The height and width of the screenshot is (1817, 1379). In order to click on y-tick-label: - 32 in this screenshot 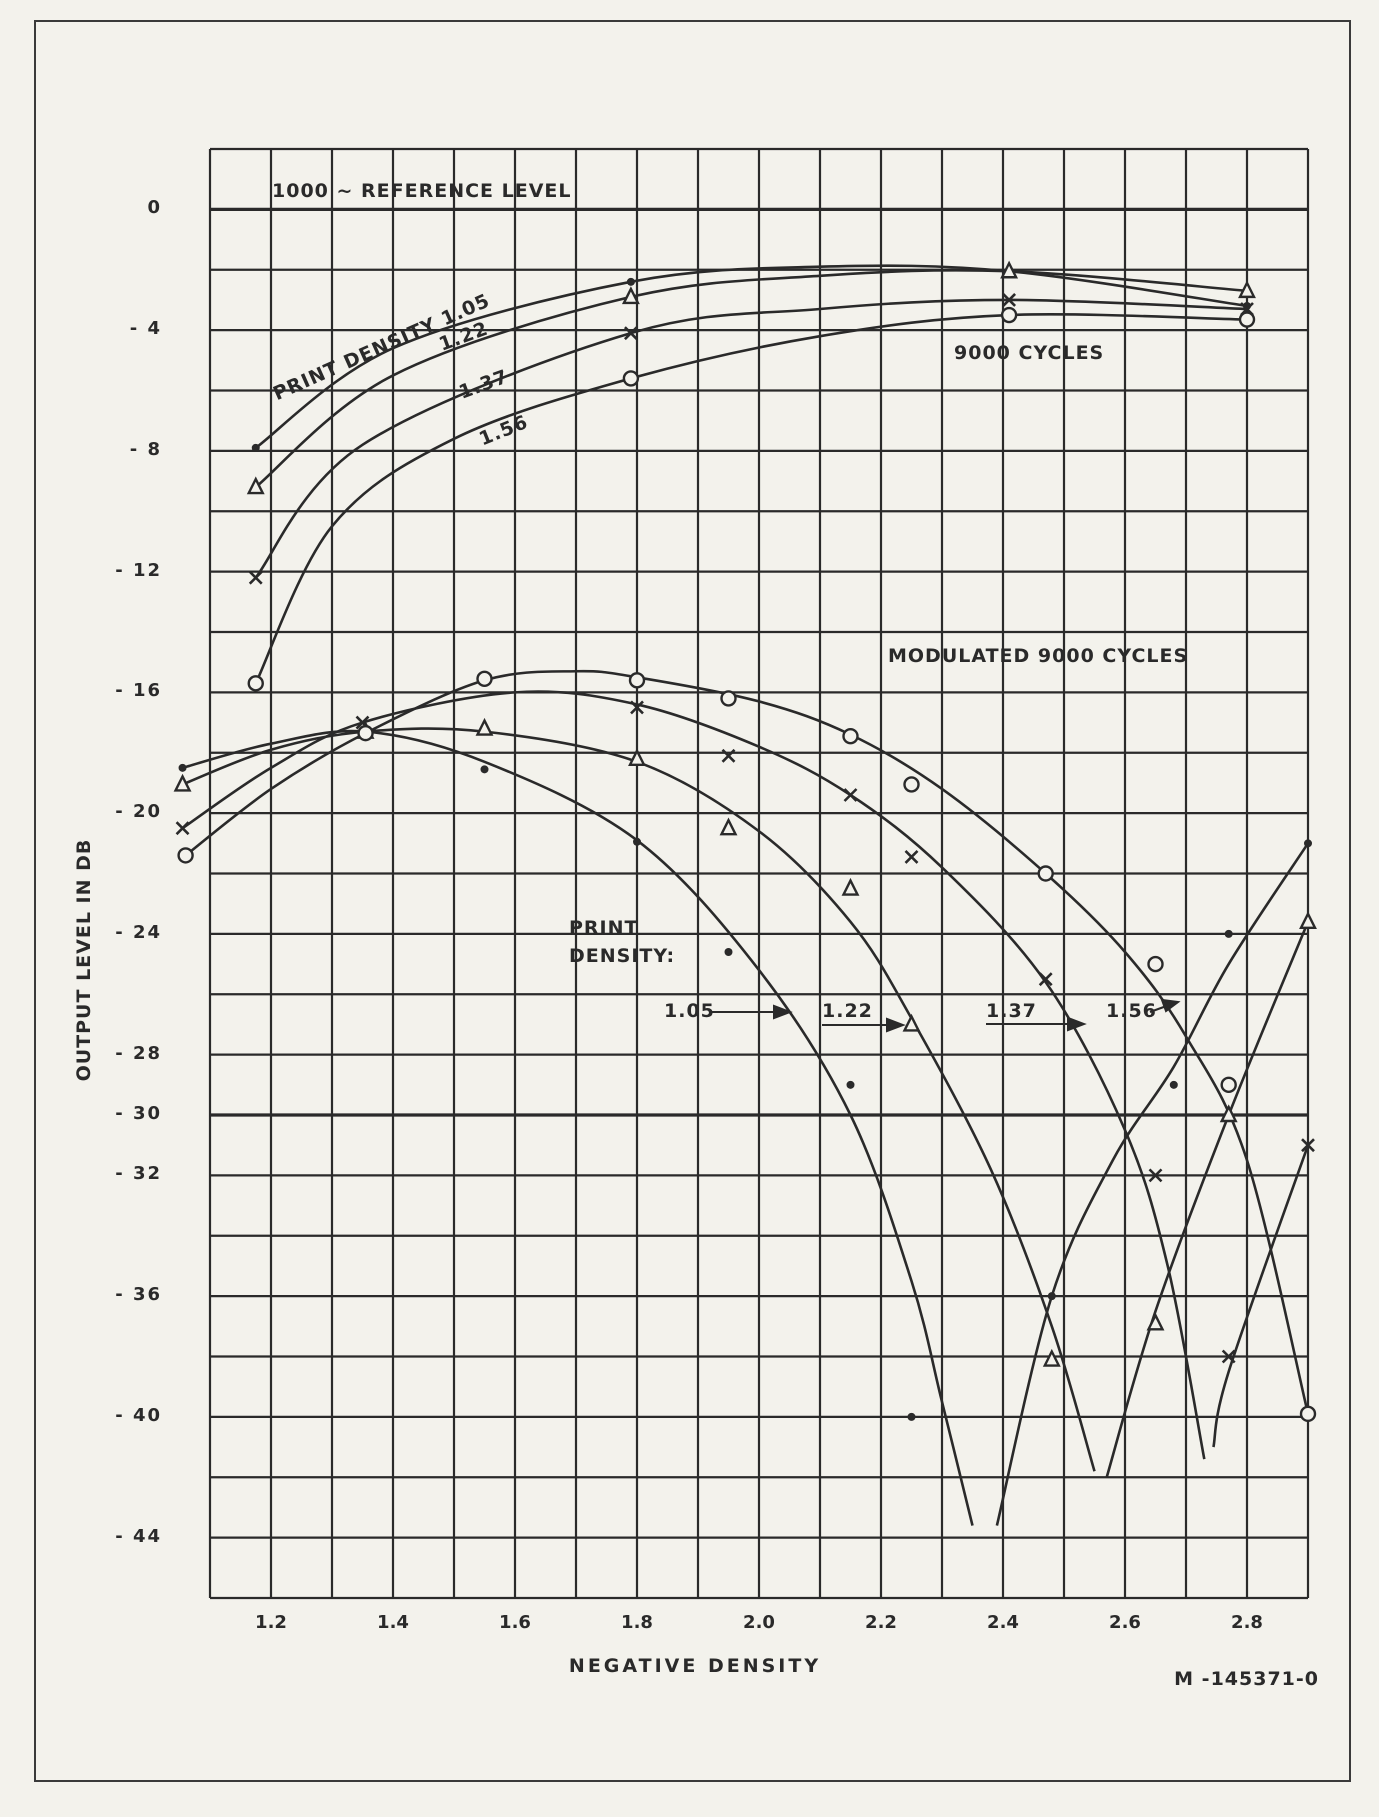, I will do `click(138, 1174)`.